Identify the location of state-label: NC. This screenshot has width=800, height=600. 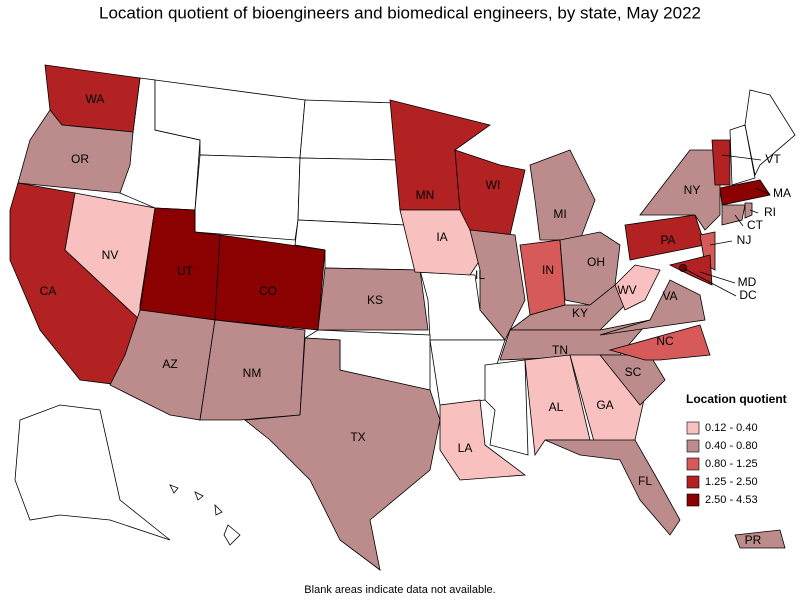
(665, 341).